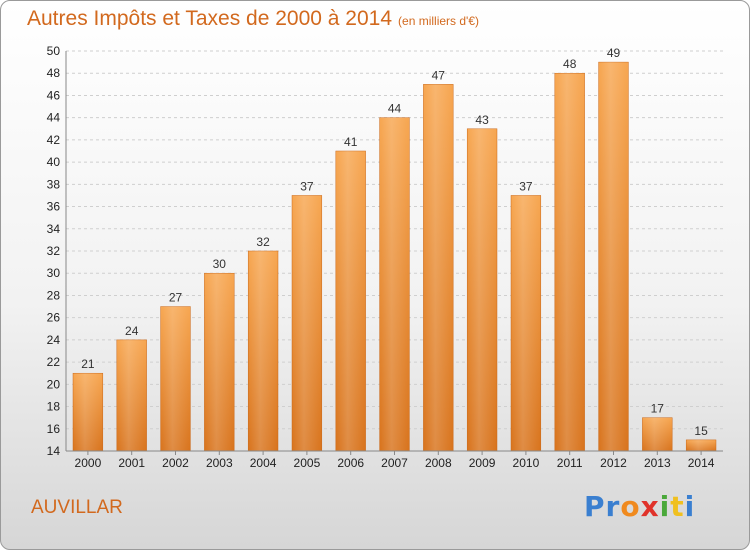 The height and width of the screenshot is (550, 750). I want to click on value-label-2010: 37, so click(526, 186).